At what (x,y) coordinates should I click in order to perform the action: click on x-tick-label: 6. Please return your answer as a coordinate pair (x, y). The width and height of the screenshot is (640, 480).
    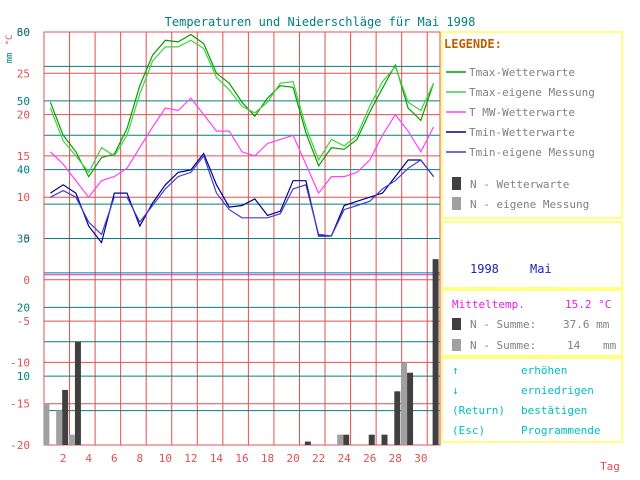
    Looking at the image, I should click on (114, 458).